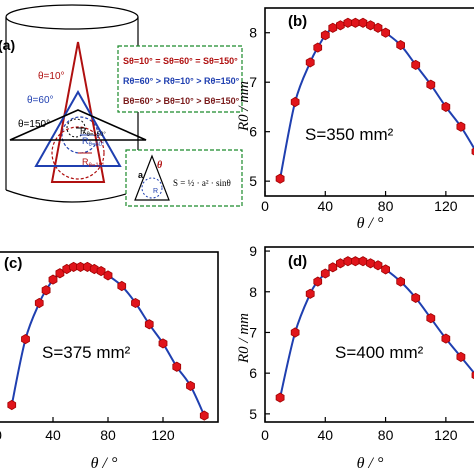  What do you see at coordinates (253, 251) in the screenshot?
I see `y-tick-label: 9` at bounding box center [253, 251].